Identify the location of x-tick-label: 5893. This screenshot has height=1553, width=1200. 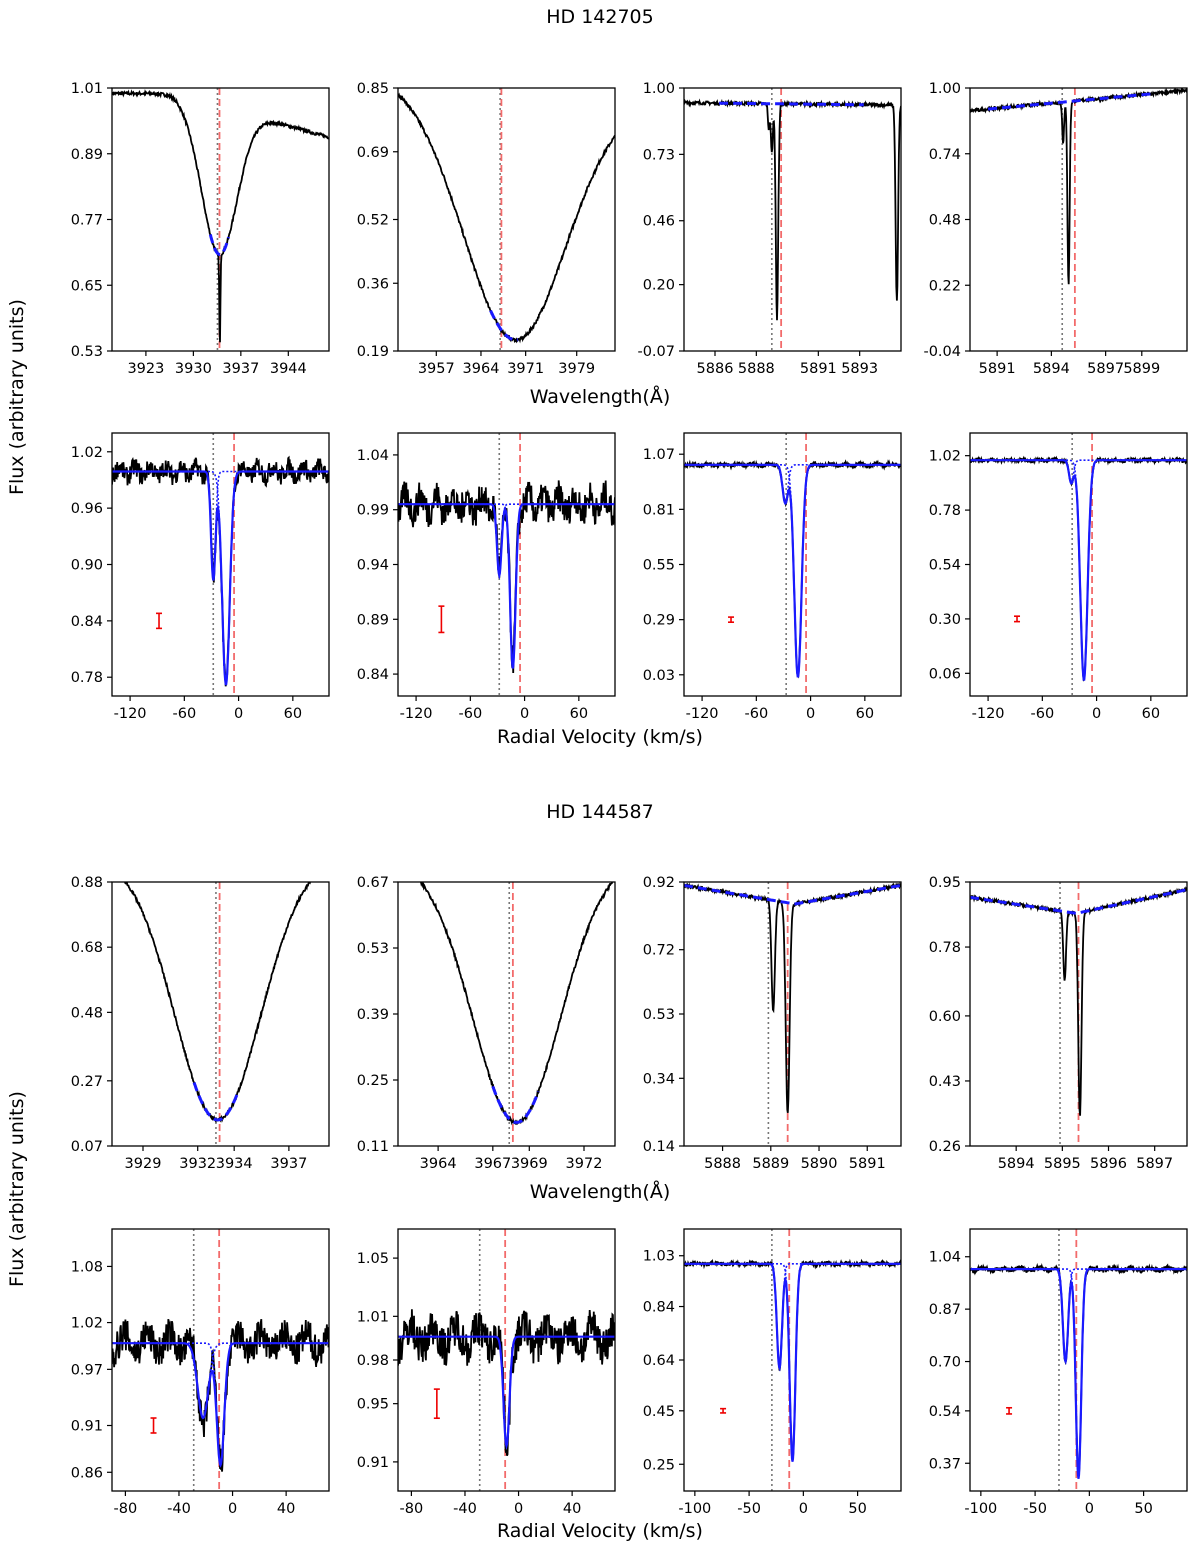
(859, 369).